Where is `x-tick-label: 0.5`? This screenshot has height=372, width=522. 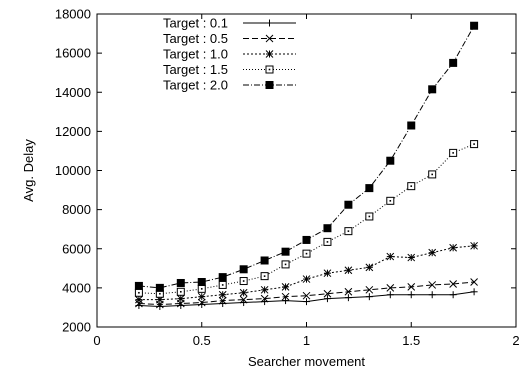
x-tick-label: 0.5 is located at coordinates (202, 340).